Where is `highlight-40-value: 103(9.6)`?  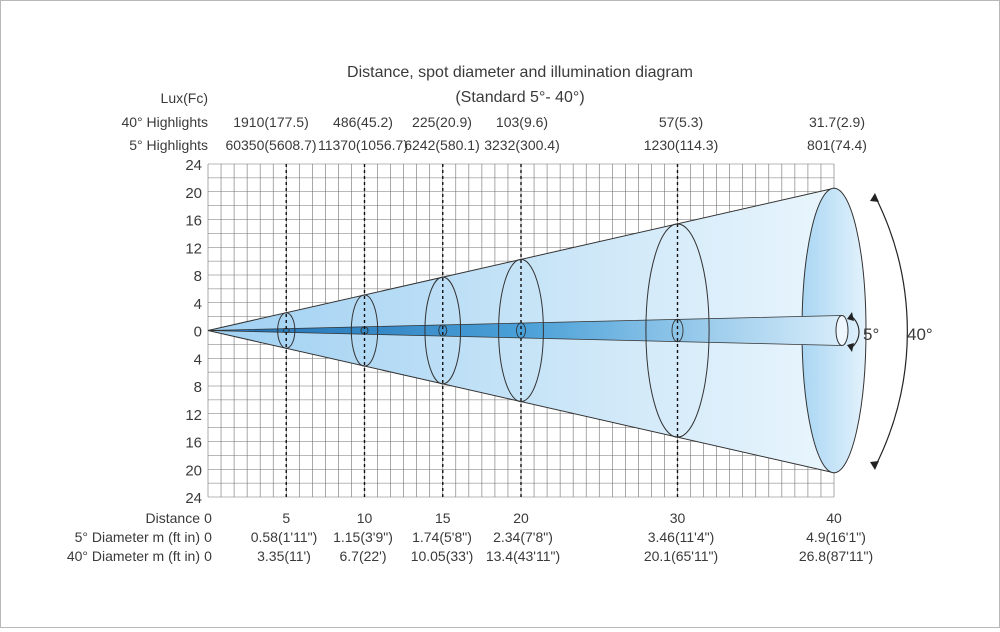 highlight-40-value: 103(9.6) is located at coordinates (522, 122).